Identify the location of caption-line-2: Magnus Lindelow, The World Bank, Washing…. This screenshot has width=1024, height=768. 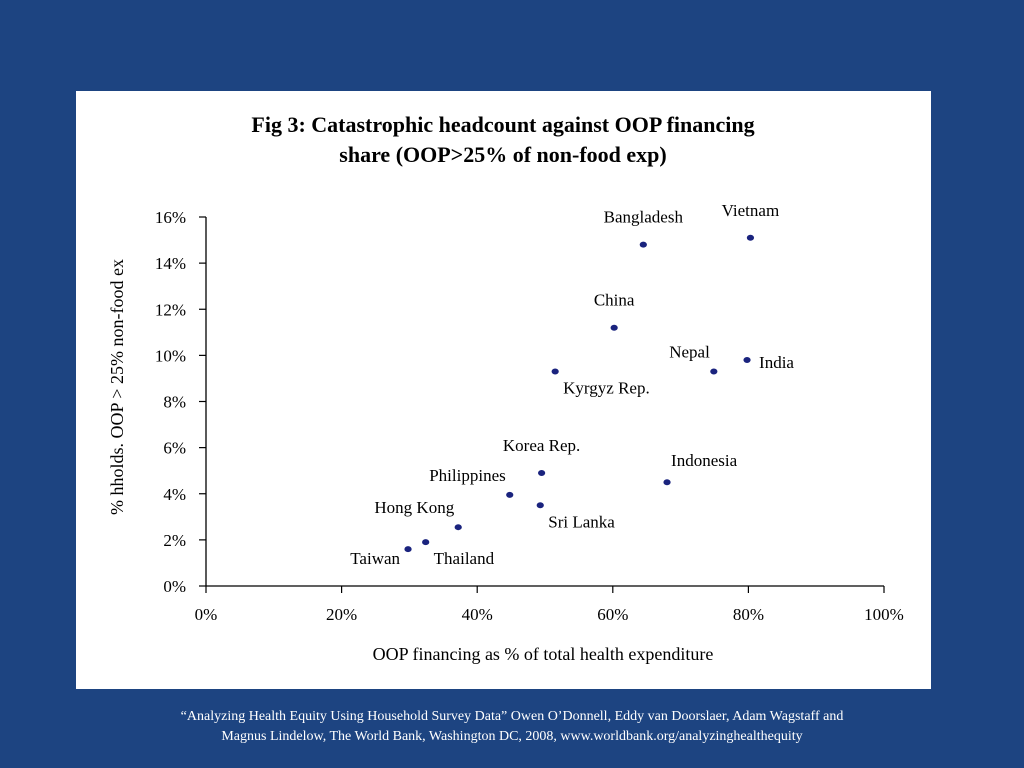
(512, 736).